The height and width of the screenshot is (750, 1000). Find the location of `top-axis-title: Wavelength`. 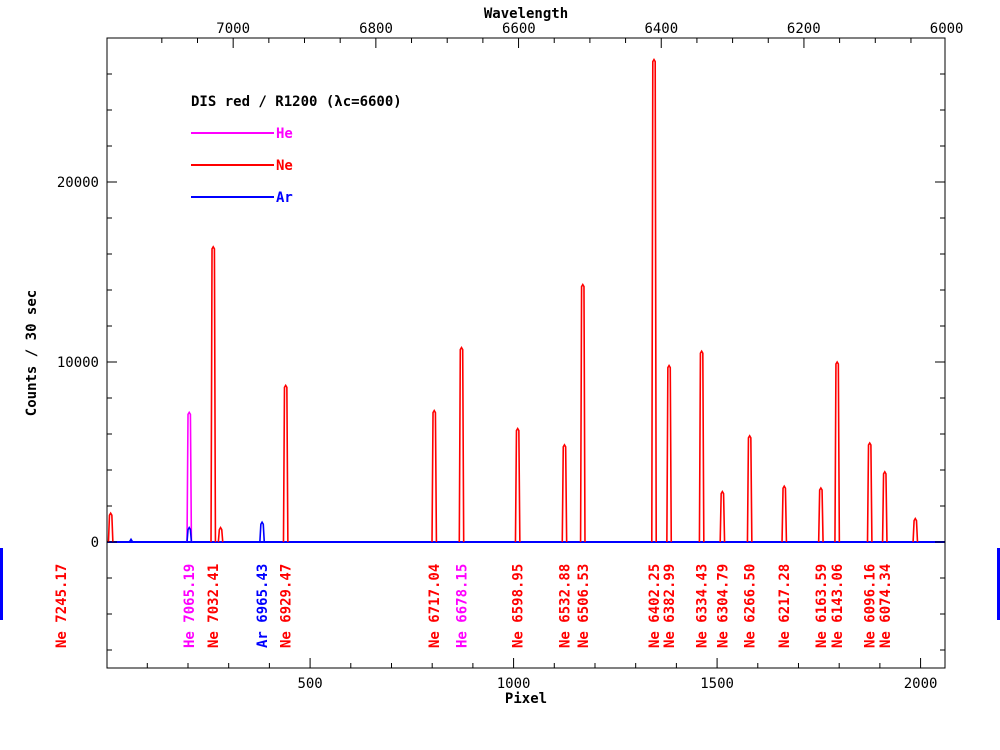

top-axis-title: Wavelength is located at coordinates (526, 14).